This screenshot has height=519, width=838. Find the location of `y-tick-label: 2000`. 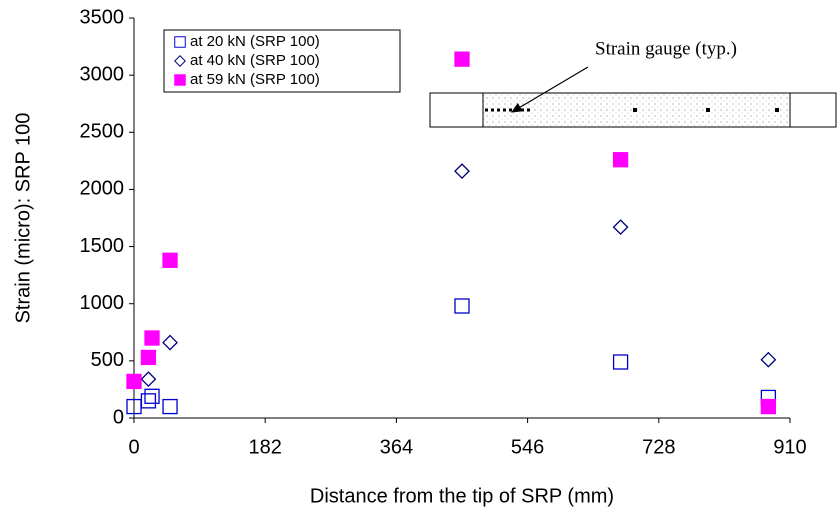

y-tick-label: 2000 is located at coordinates (102, 189).